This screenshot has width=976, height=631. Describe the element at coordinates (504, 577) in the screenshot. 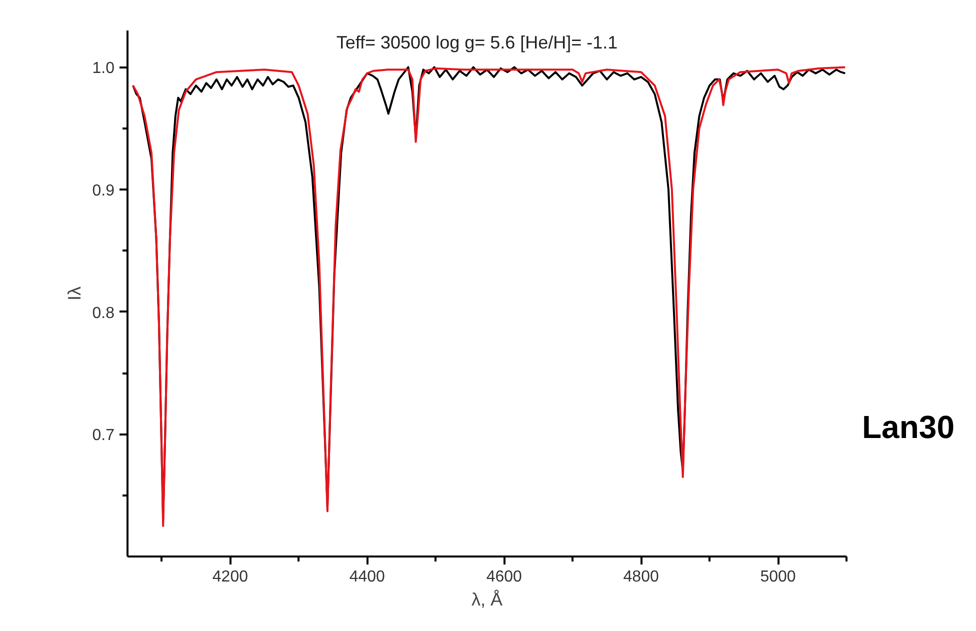

I see `x-tick-label: 4600` at that location.